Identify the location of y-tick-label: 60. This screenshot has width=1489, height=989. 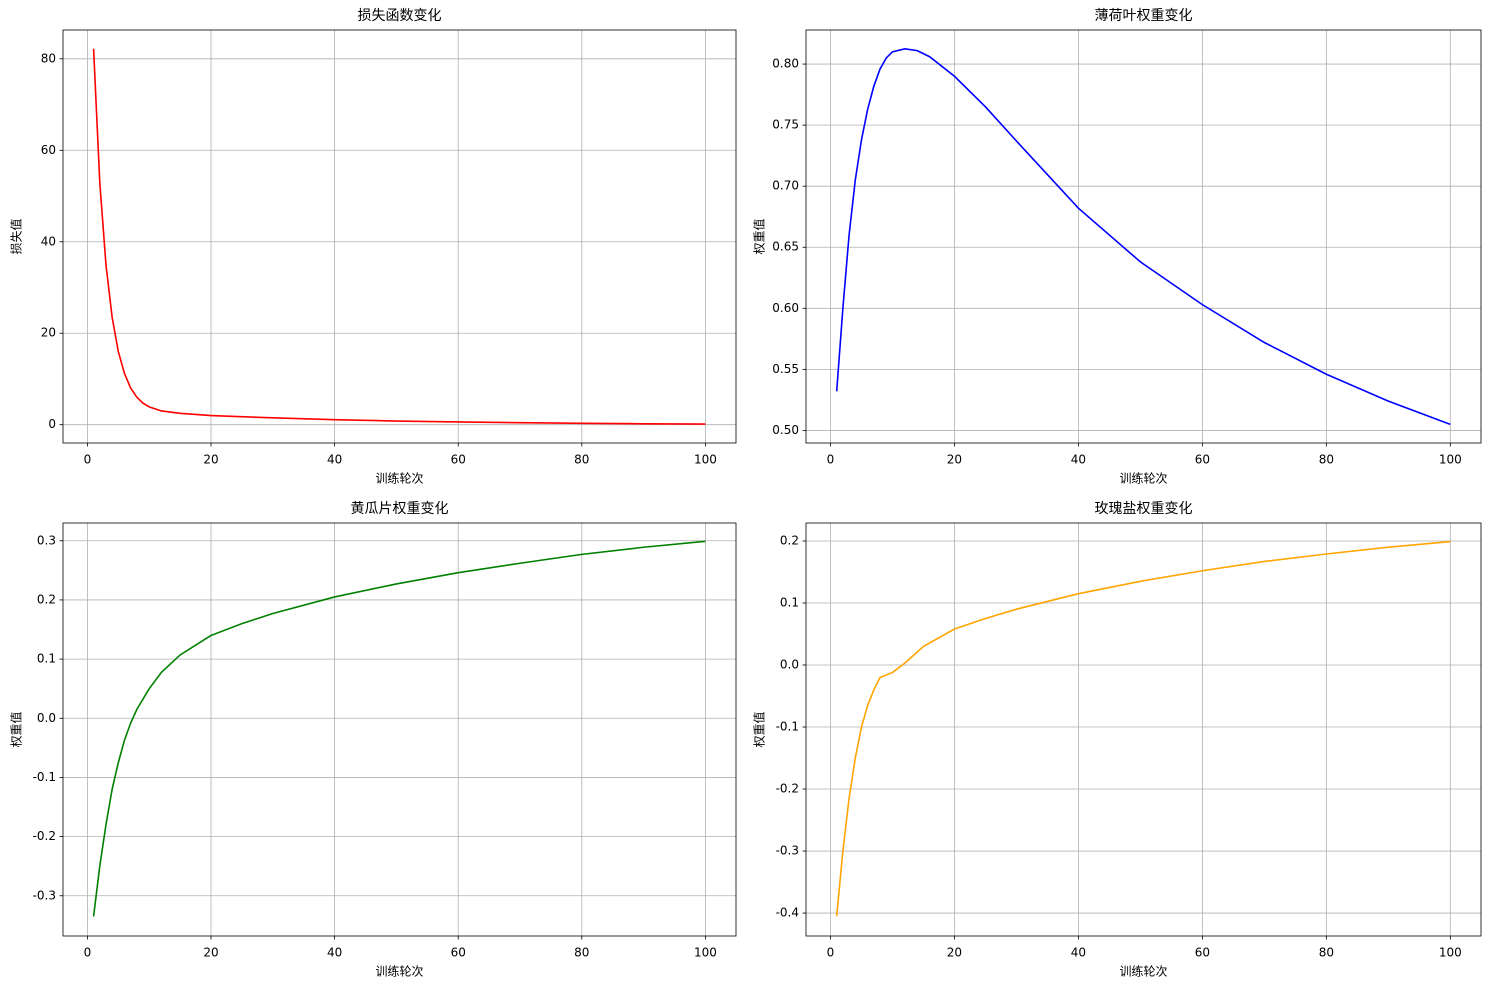
(48, 150).